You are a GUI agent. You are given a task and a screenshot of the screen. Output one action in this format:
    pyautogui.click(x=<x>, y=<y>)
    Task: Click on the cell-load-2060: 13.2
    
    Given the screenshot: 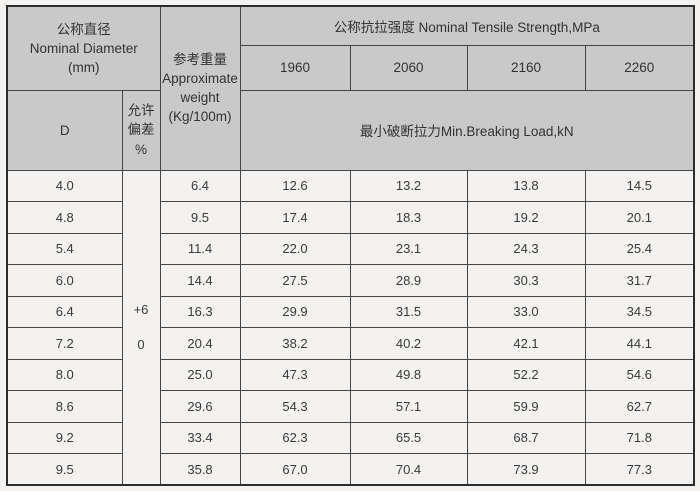 What is the action you would take?
    pyautogui.click(x=408, y=185)
    